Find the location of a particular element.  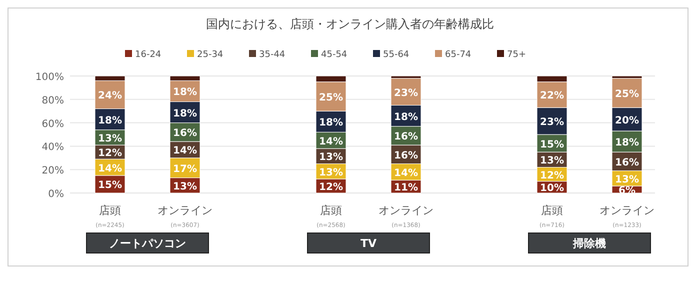

legend-label: 25-34 is located at coordinates (210, 55).